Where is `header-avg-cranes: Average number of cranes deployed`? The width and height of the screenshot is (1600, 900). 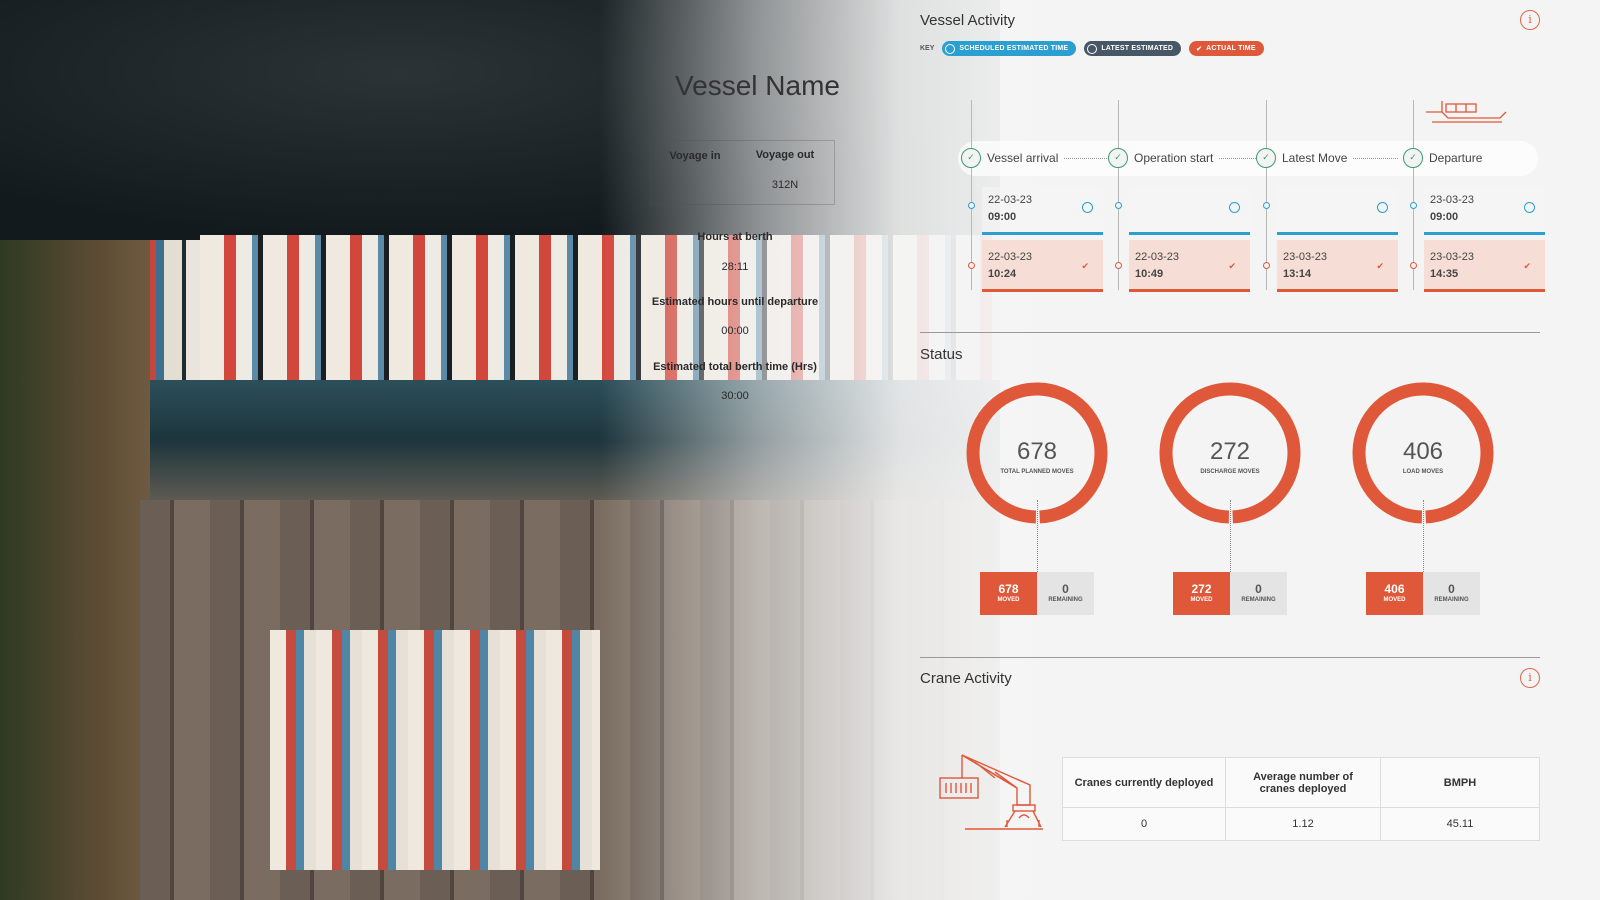
header-avg-cranes: Average number of cranes deployed is located at coordinates (1303, 782).